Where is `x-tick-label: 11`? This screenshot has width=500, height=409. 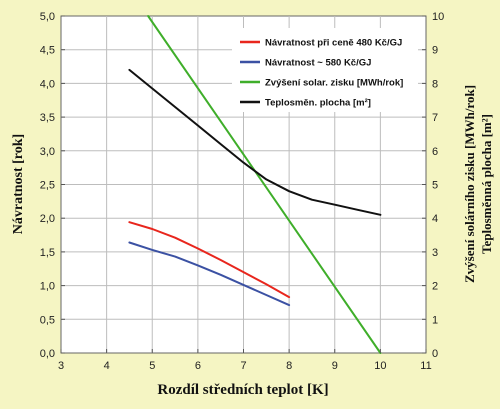
x-tick-label: 11 is located at coordinates (425, 366).